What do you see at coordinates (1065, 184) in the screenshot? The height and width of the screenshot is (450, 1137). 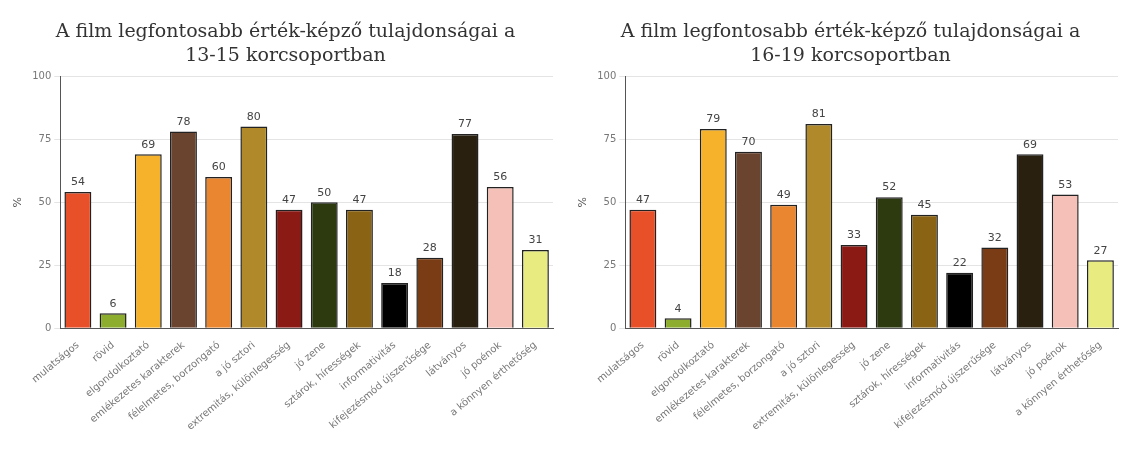 I see `data-label: 53` at bounding box center [1065, 184].